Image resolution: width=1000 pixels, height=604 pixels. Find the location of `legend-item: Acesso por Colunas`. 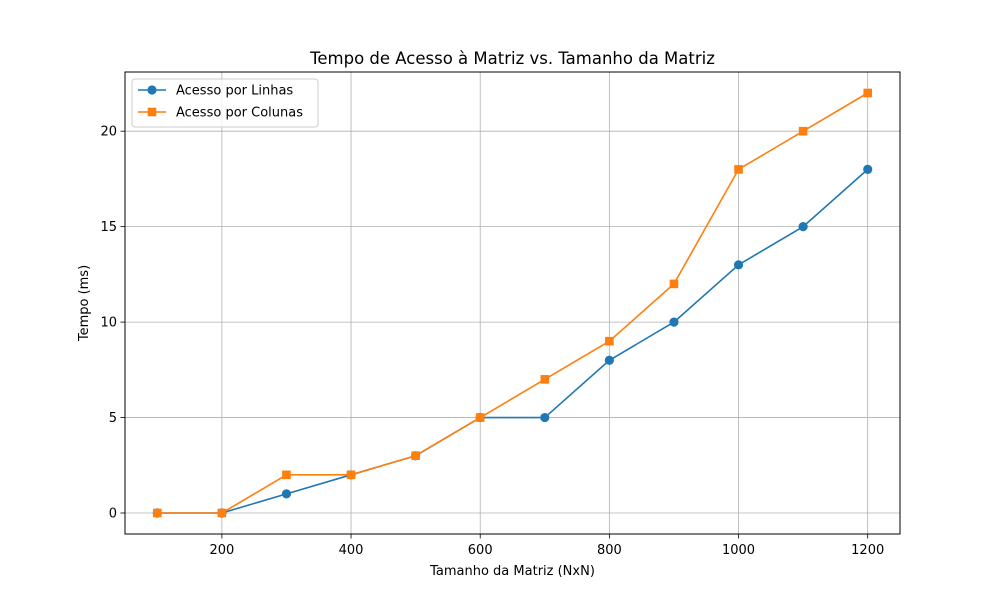

legend-item: Acesso por Colunas is located at coordinates (220, 113).